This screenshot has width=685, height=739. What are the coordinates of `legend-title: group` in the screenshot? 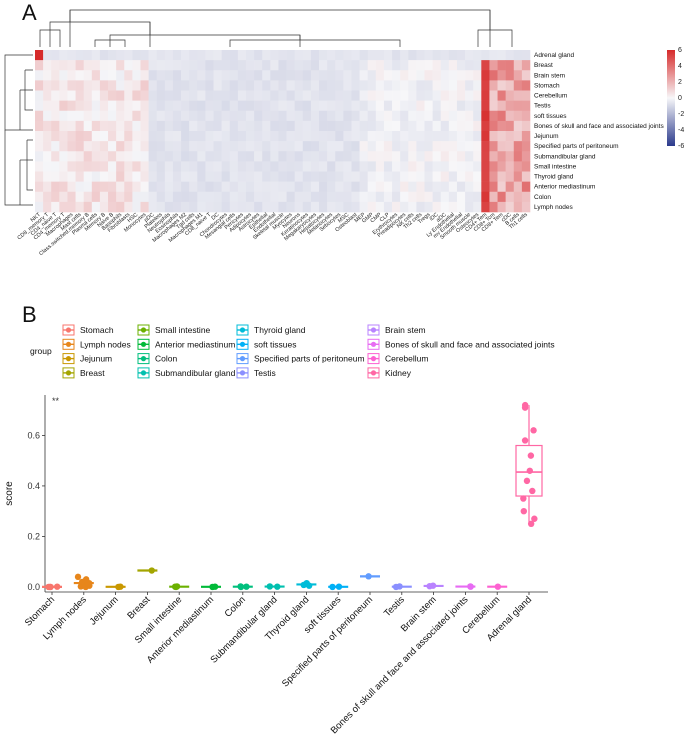 It's located at (41, 351).